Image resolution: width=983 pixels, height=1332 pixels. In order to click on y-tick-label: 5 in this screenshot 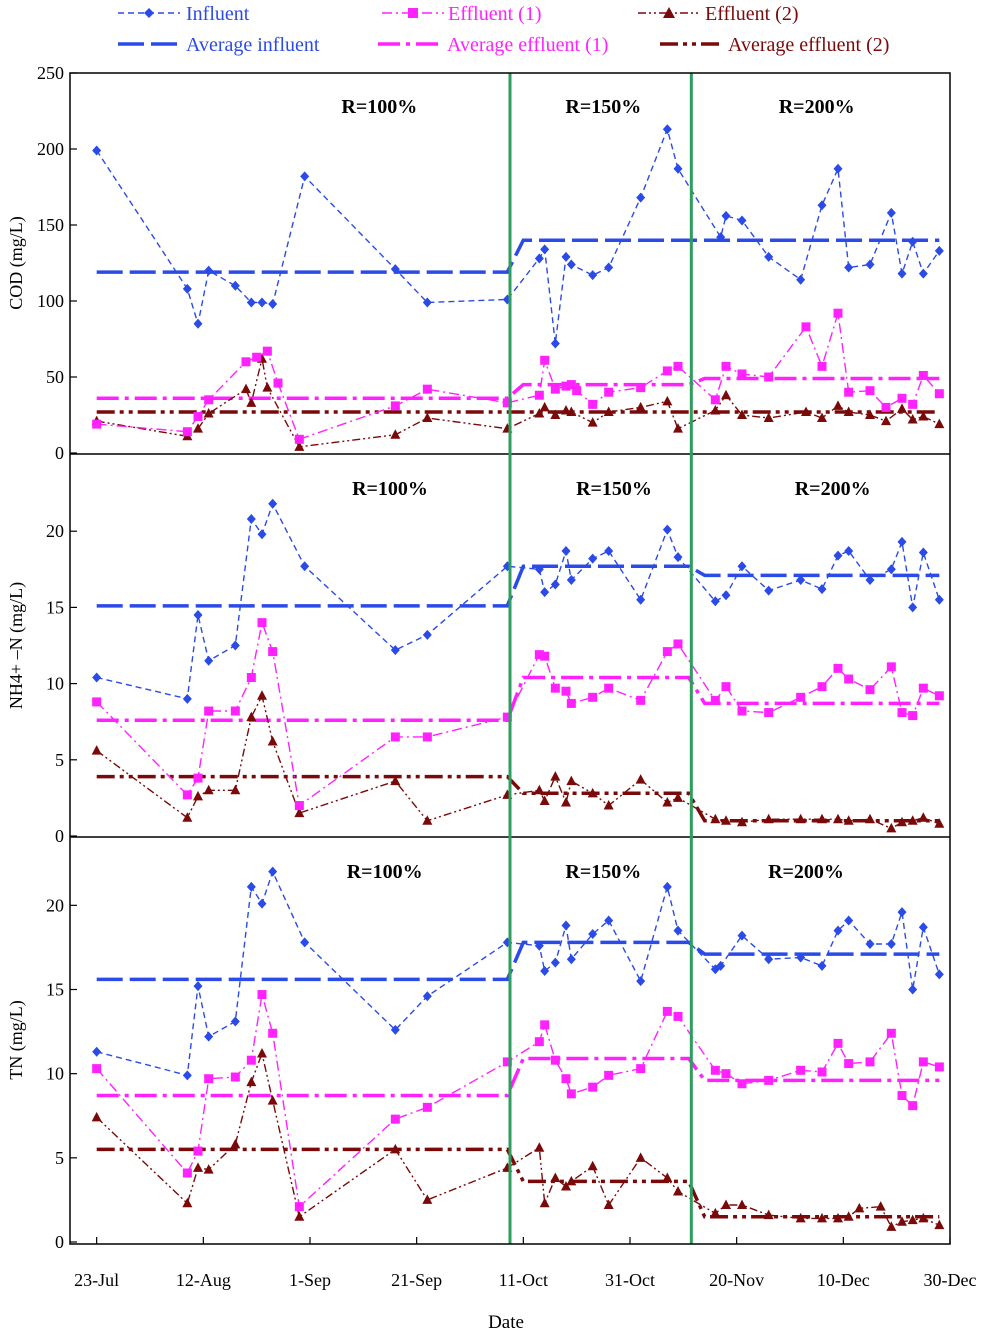, I will do `click(59, 1158)`.